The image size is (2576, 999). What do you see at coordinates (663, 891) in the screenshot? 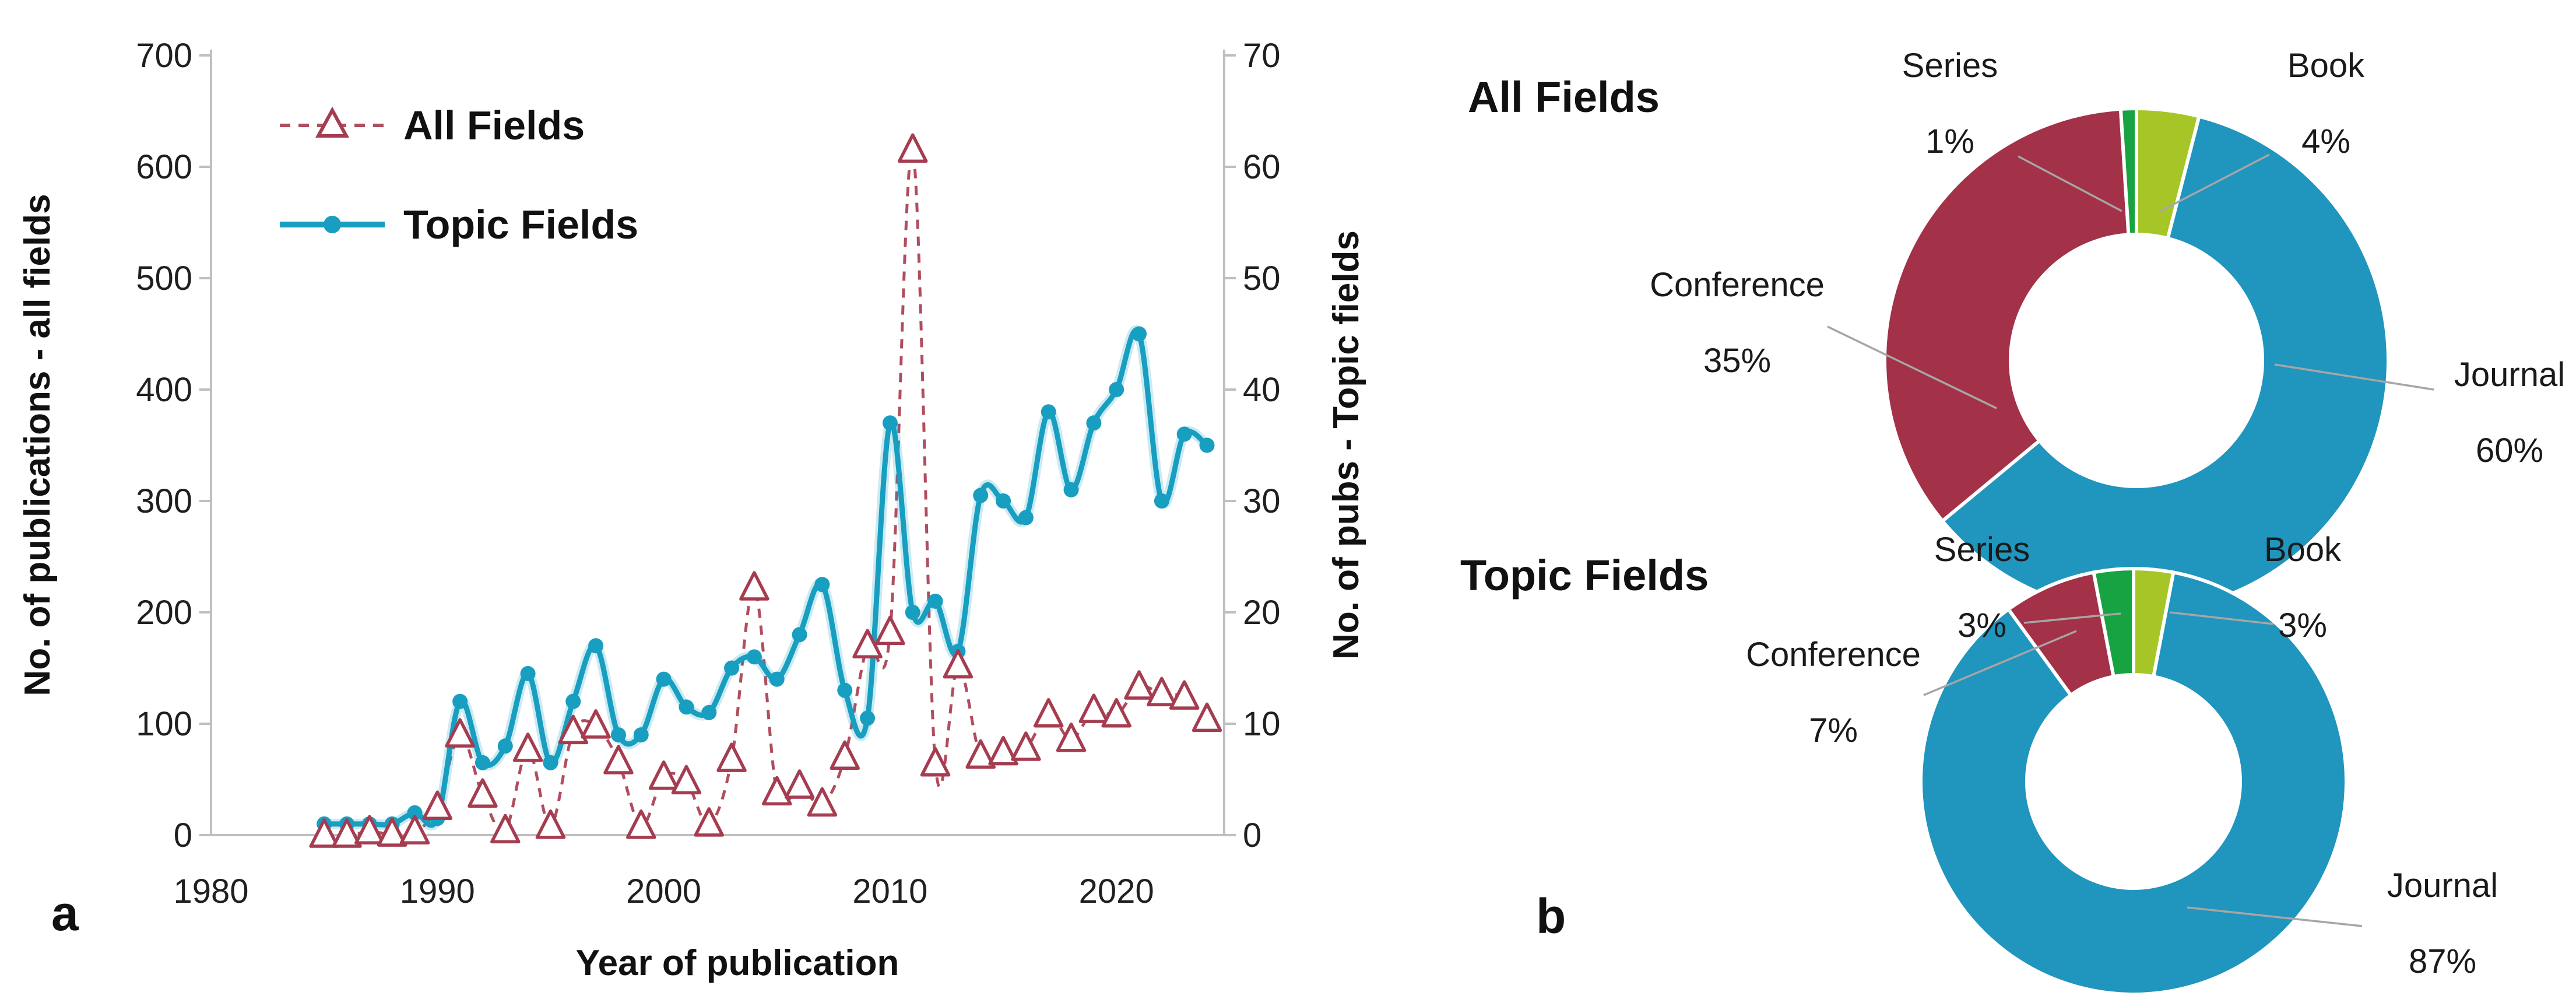
I see `x-axis-tick-label: 2000` at bounding box center [663, 891].